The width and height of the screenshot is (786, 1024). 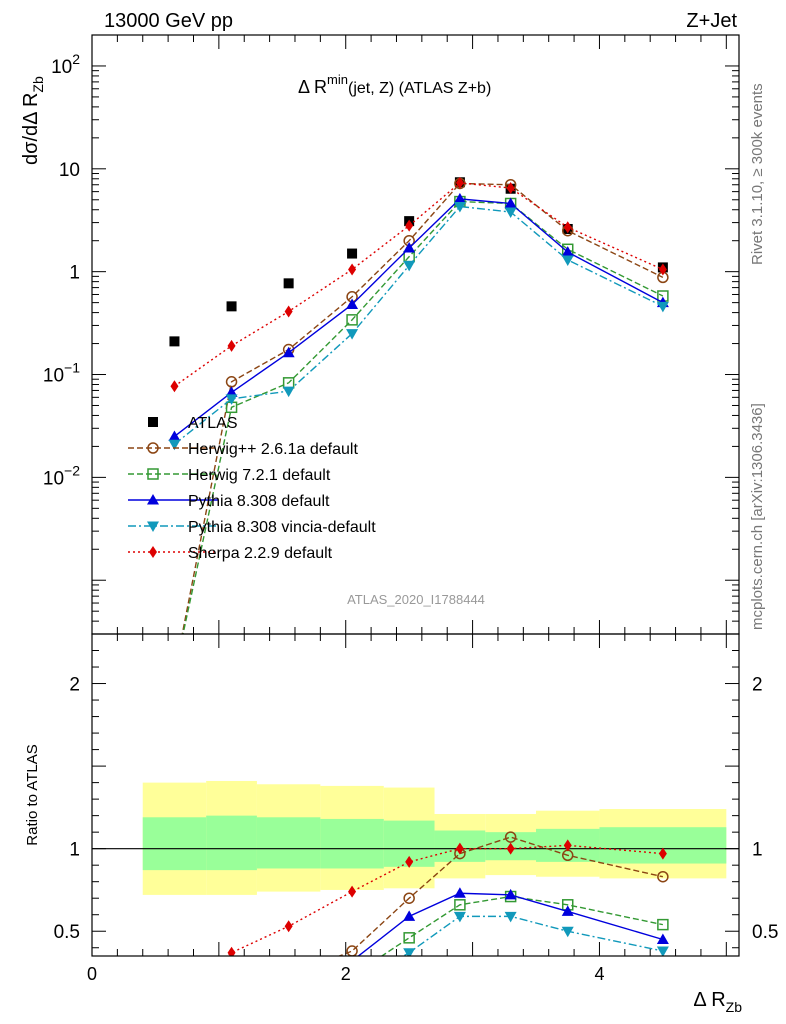 I want to click on legend-label: Pythia 8.308 default, so click(x=259, y=501).